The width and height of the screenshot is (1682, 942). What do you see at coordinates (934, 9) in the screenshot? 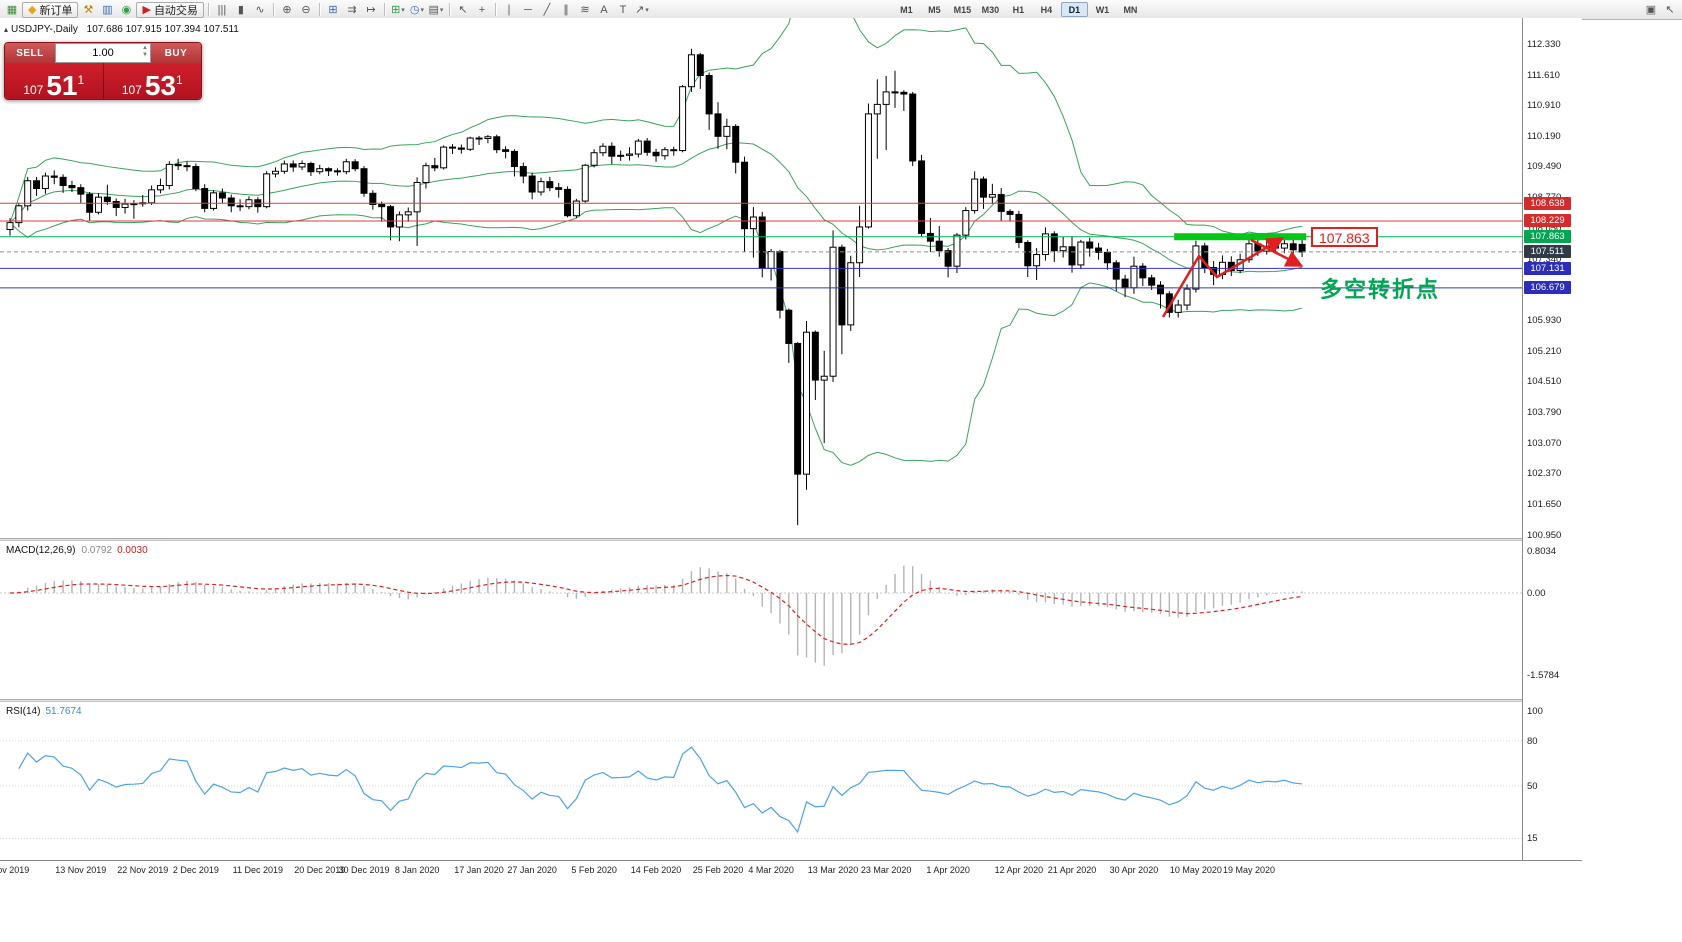
I see `timeframe-m5: M5` at bounding box center [934, 9].